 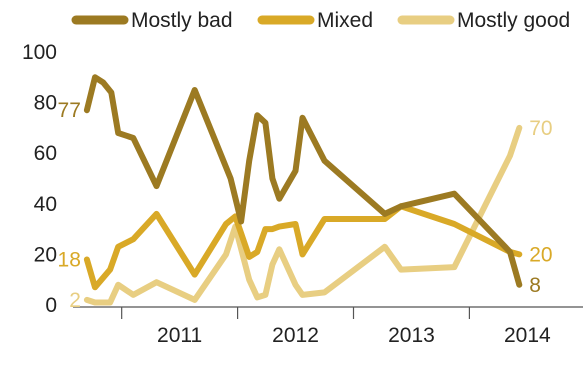 I want to click on y-axis: 0 20 40 60 80 100, so click(x=39, y=179).